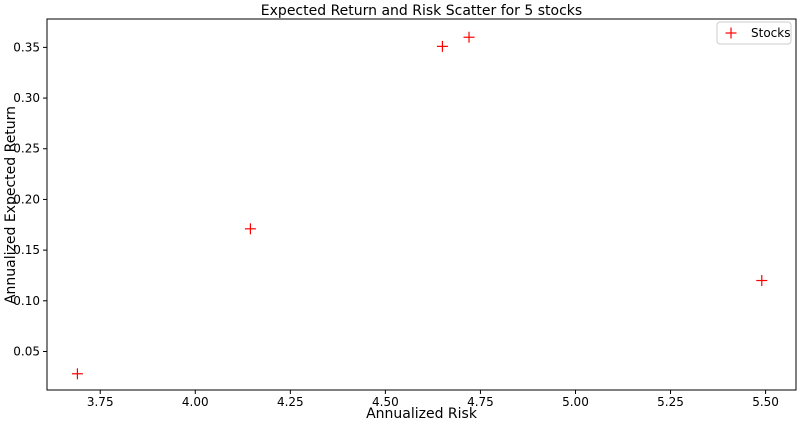 The width and height of the screenshot is (800, 428). I want to click on x-tick-label: 4.50, so click(385, 402).